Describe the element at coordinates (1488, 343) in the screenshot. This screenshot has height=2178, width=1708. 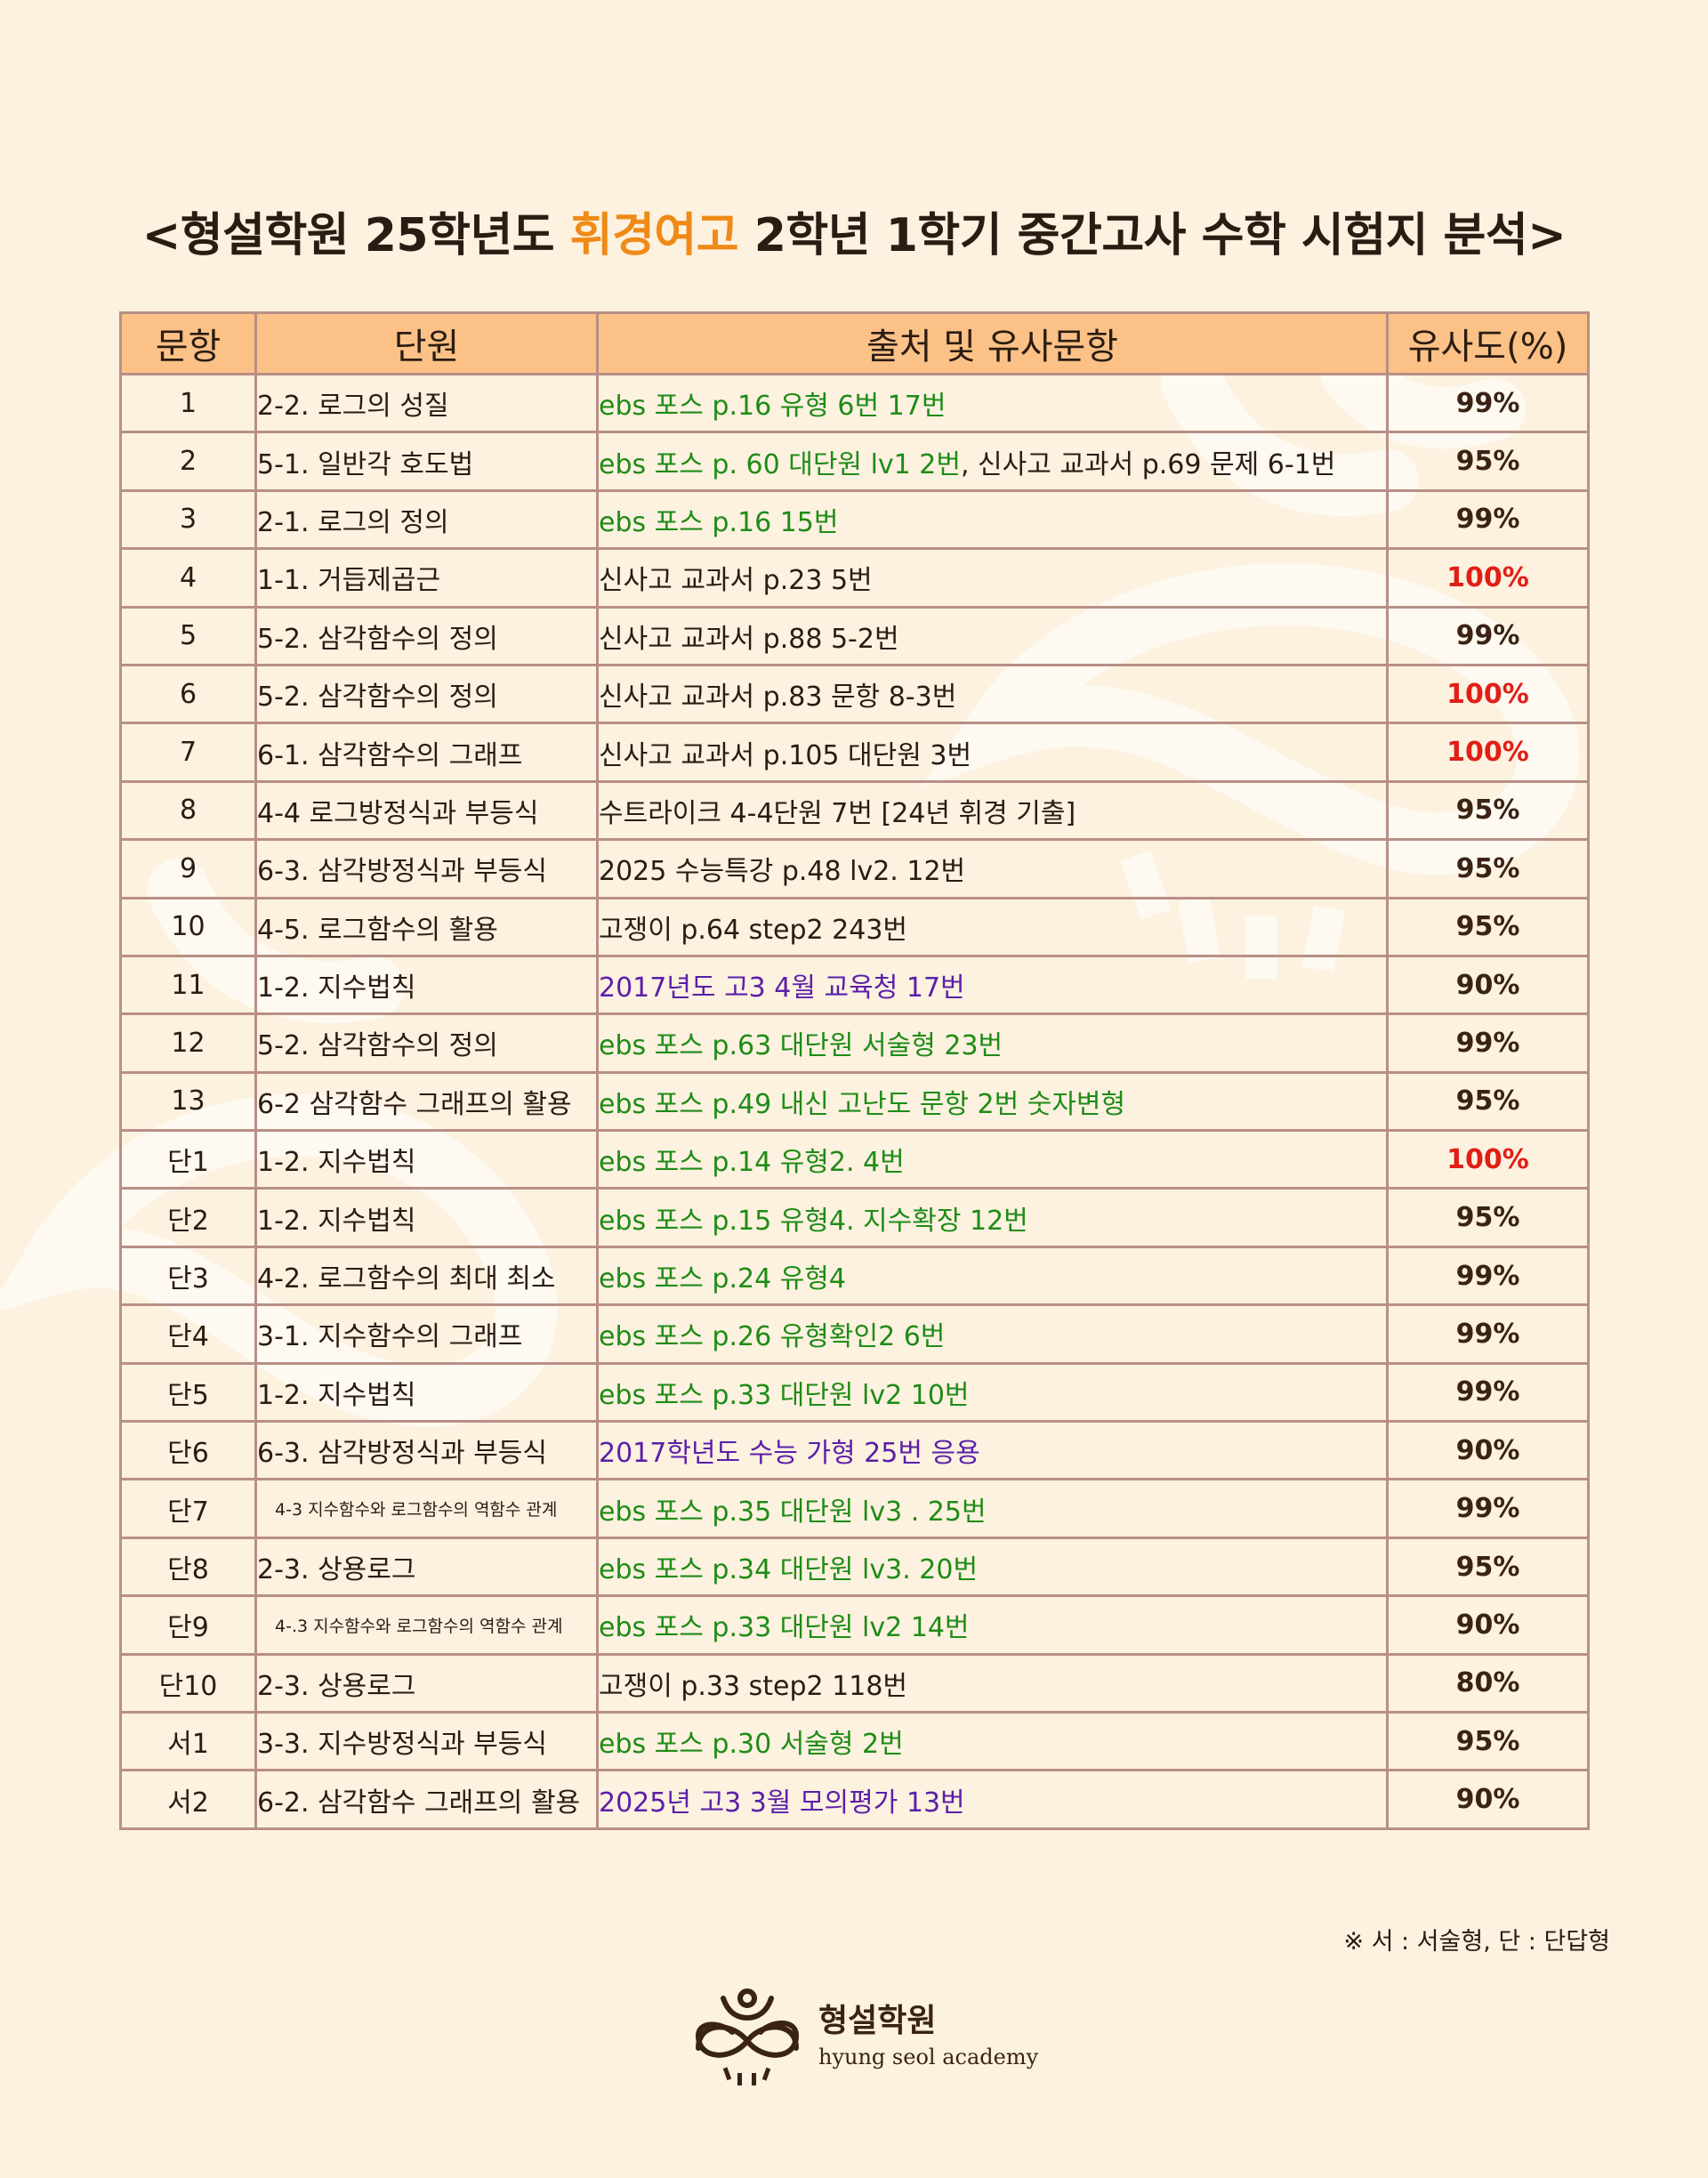
I see `header-similarity: 유사도(%)` at that location.